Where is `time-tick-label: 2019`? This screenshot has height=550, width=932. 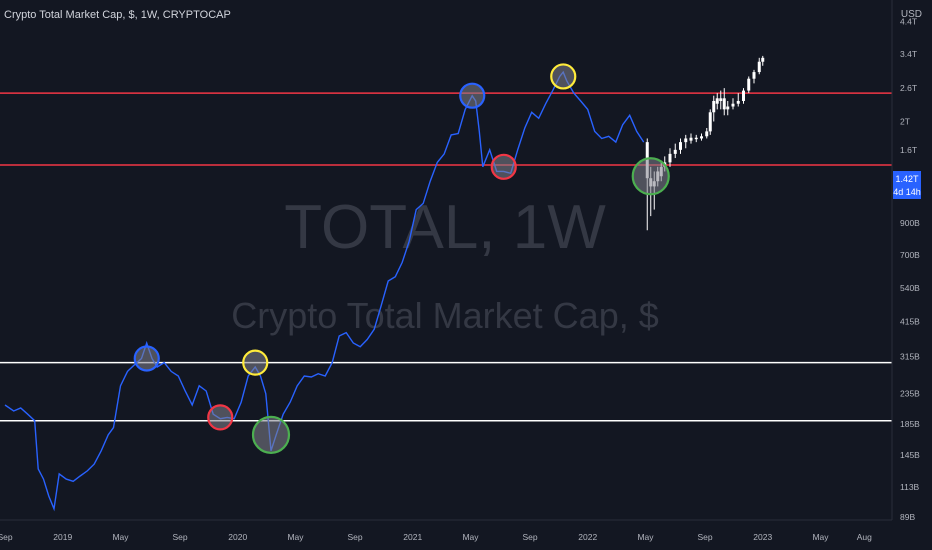 time-tick-label: 2019 is located at coordinates (62, 537).